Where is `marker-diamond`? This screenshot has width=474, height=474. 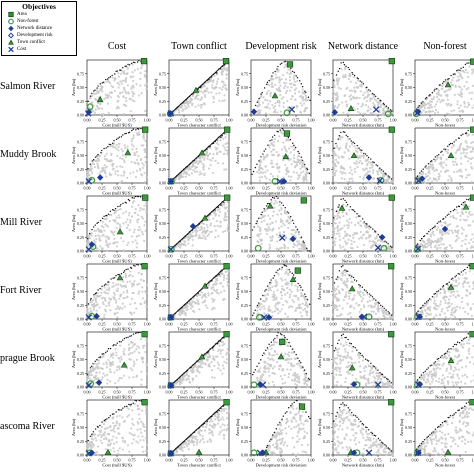 marker-diamond is located at coordinates (269, 317).